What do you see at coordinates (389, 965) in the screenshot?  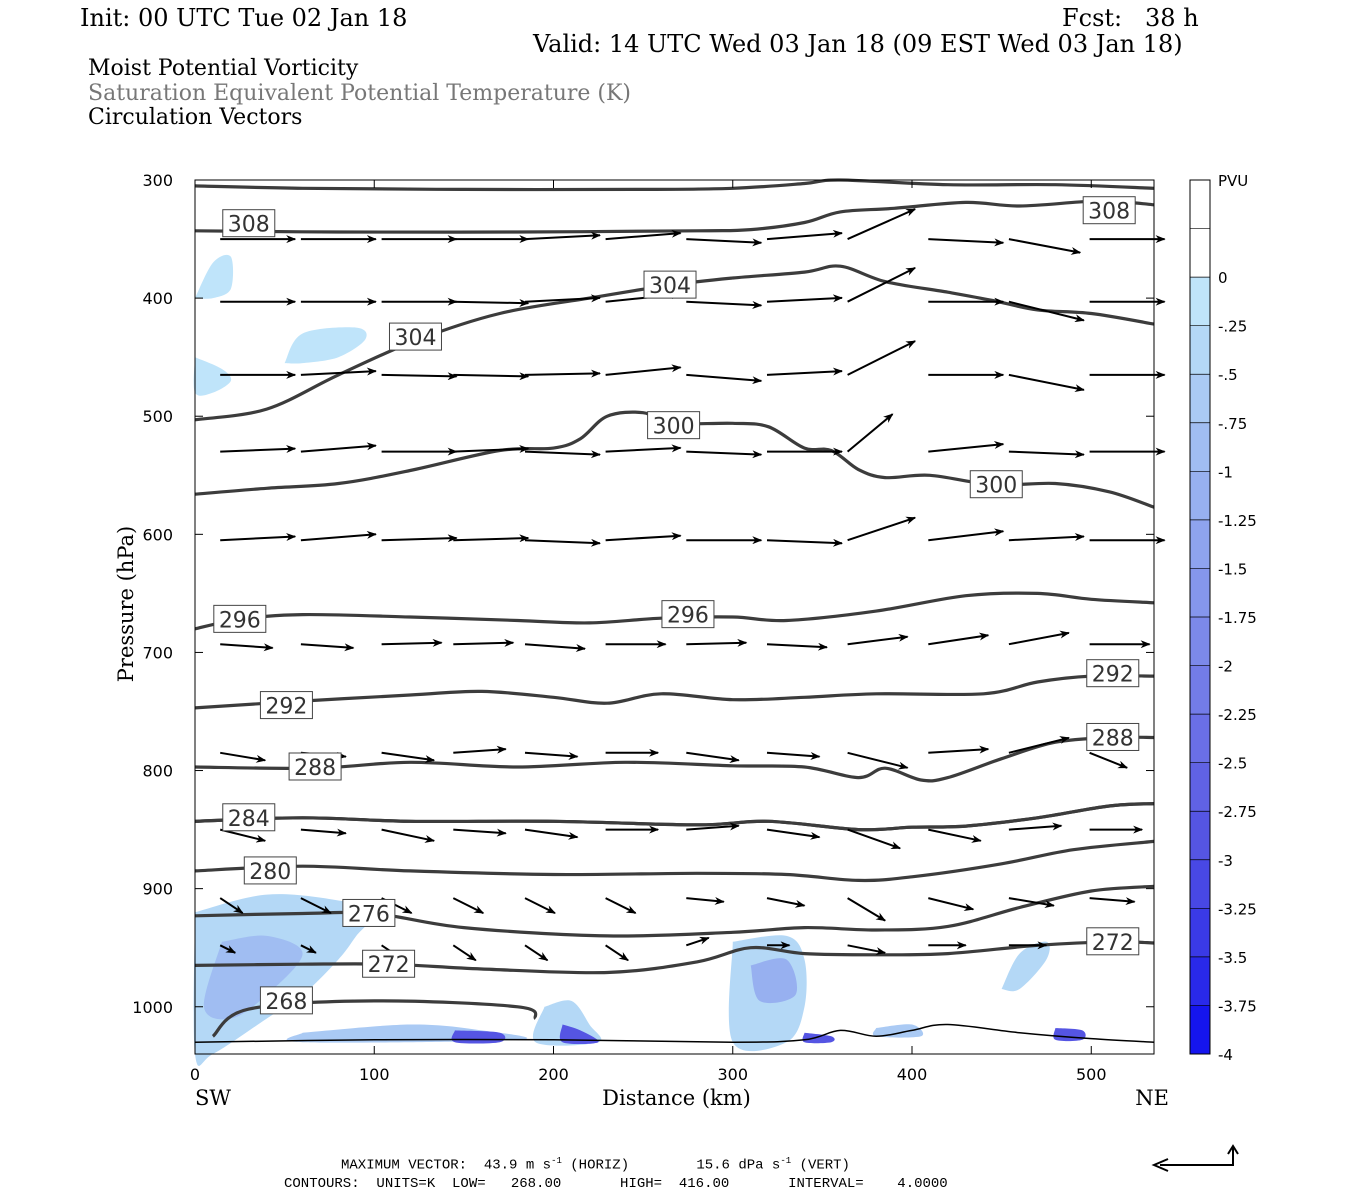 I see `contour-label: 272` at bounding box center [389, 965].